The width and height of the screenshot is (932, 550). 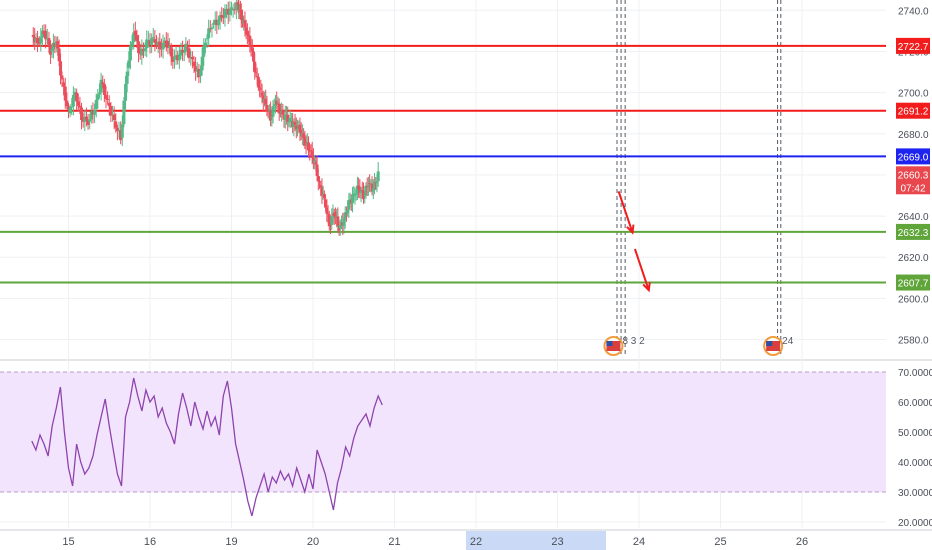 What do you see at coordinates (646, 287) in the screenshot?
I see `projection-arrow-head` at bounding box center [646, 287].